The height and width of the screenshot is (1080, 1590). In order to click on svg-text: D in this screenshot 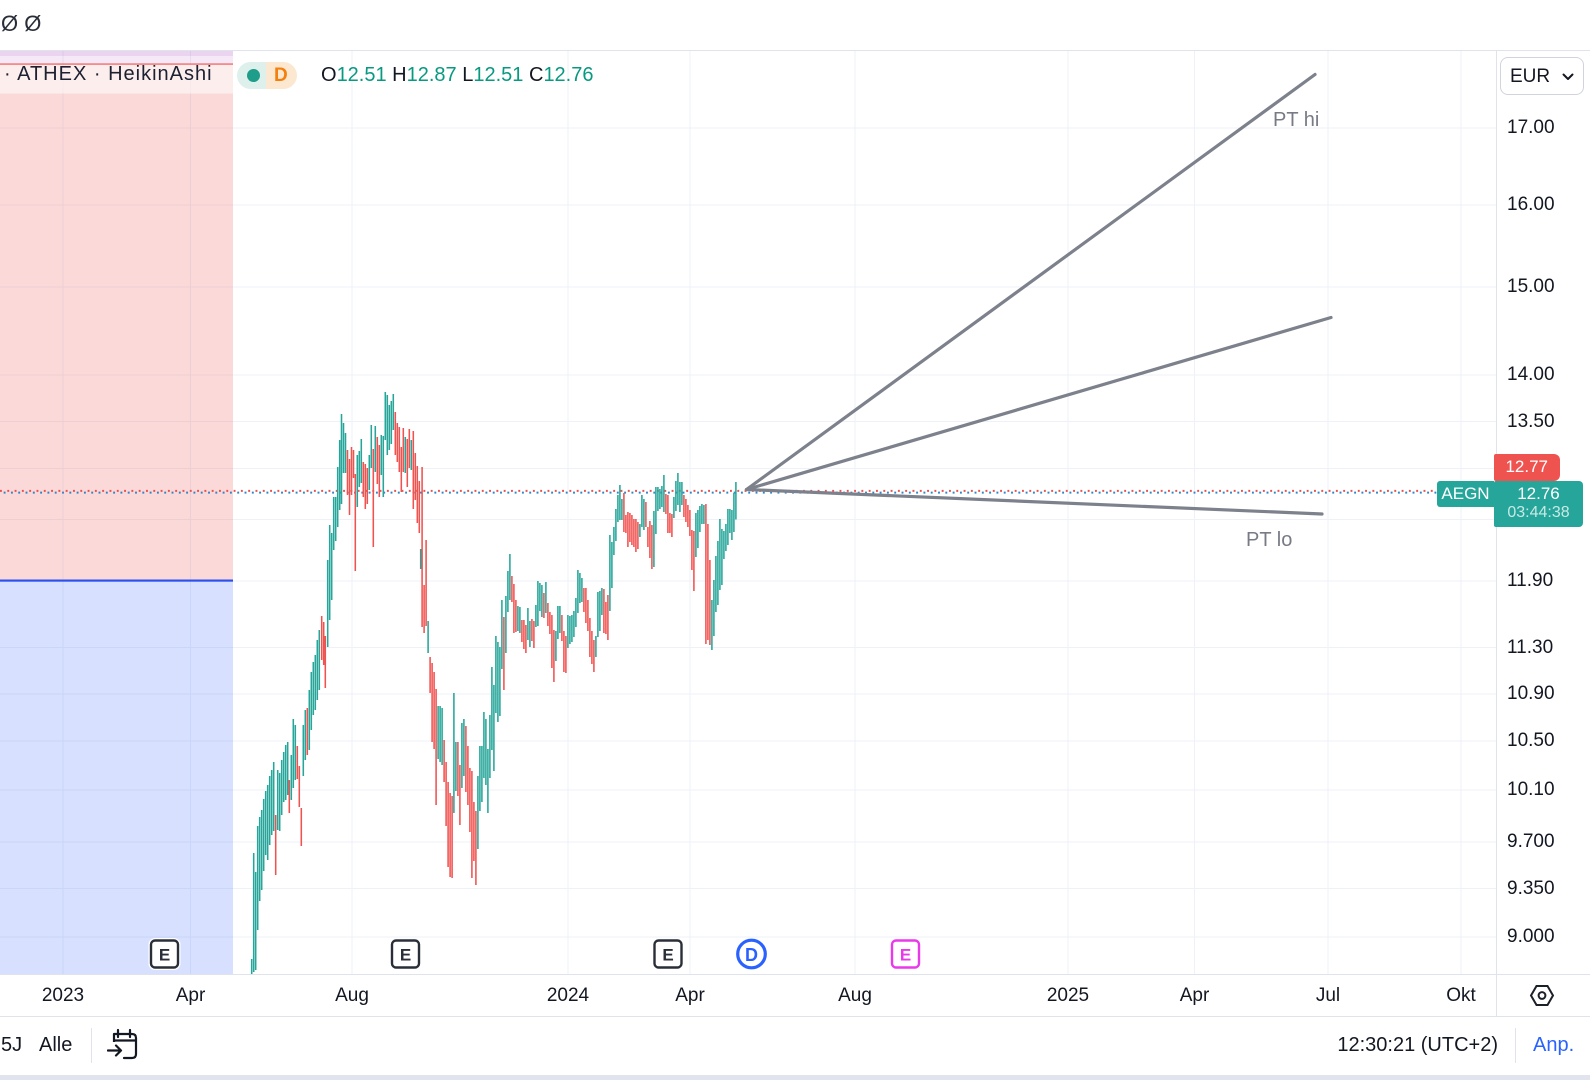, I will do `click(751, 955)`.